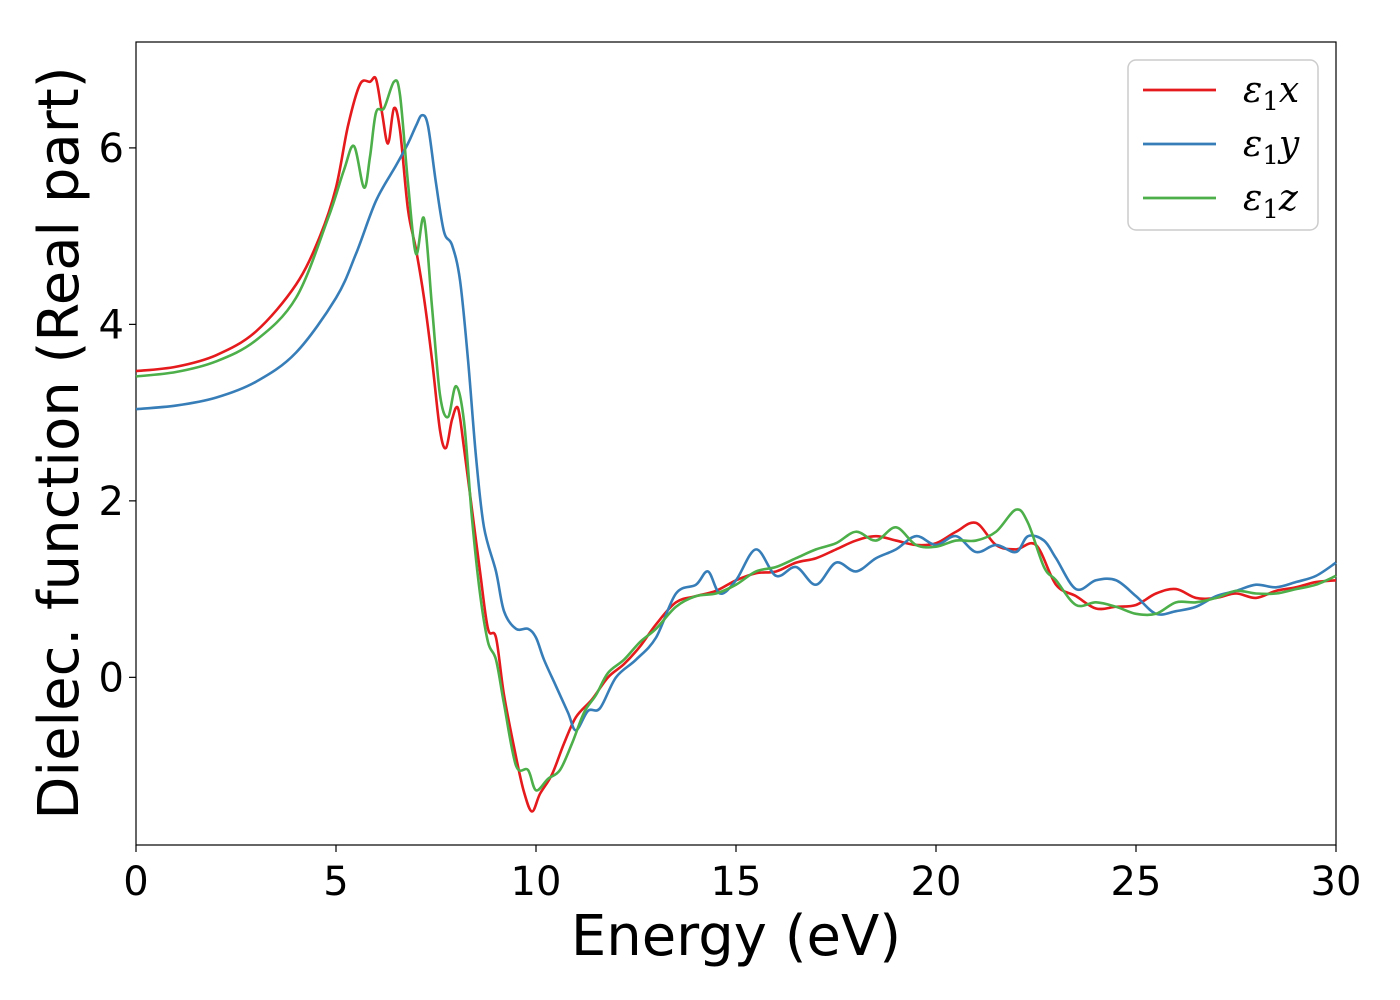 This screenshot has height=1000, width=1400. I want to click on y-tick-label: 4, so click(111, 325).